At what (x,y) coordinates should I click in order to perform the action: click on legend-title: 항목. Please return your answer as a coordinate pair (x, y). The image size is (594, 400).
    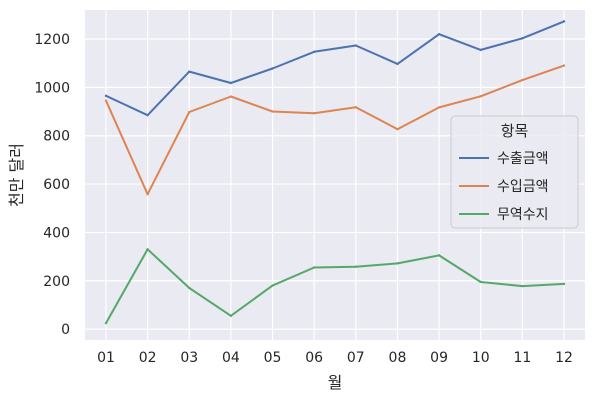
    Looking at the image, I should click on (515, 131).